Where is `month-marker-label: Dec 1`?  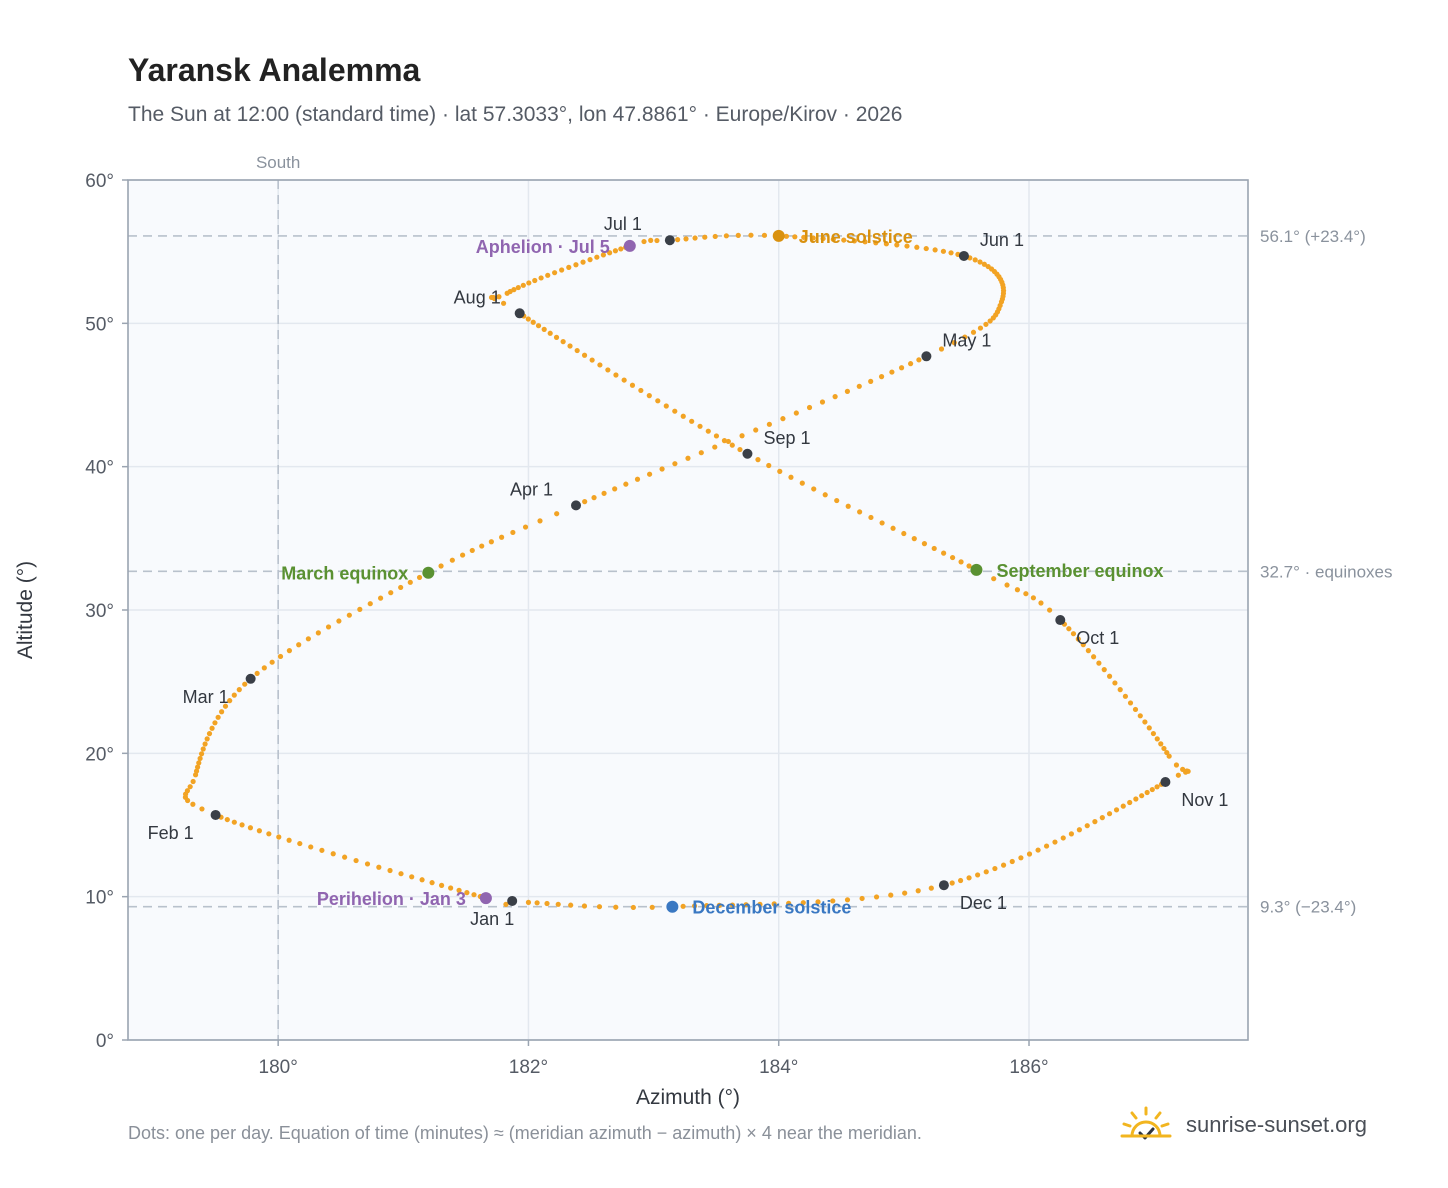 month-marker-label: Dec 1 is located at coordinates (983, 903).